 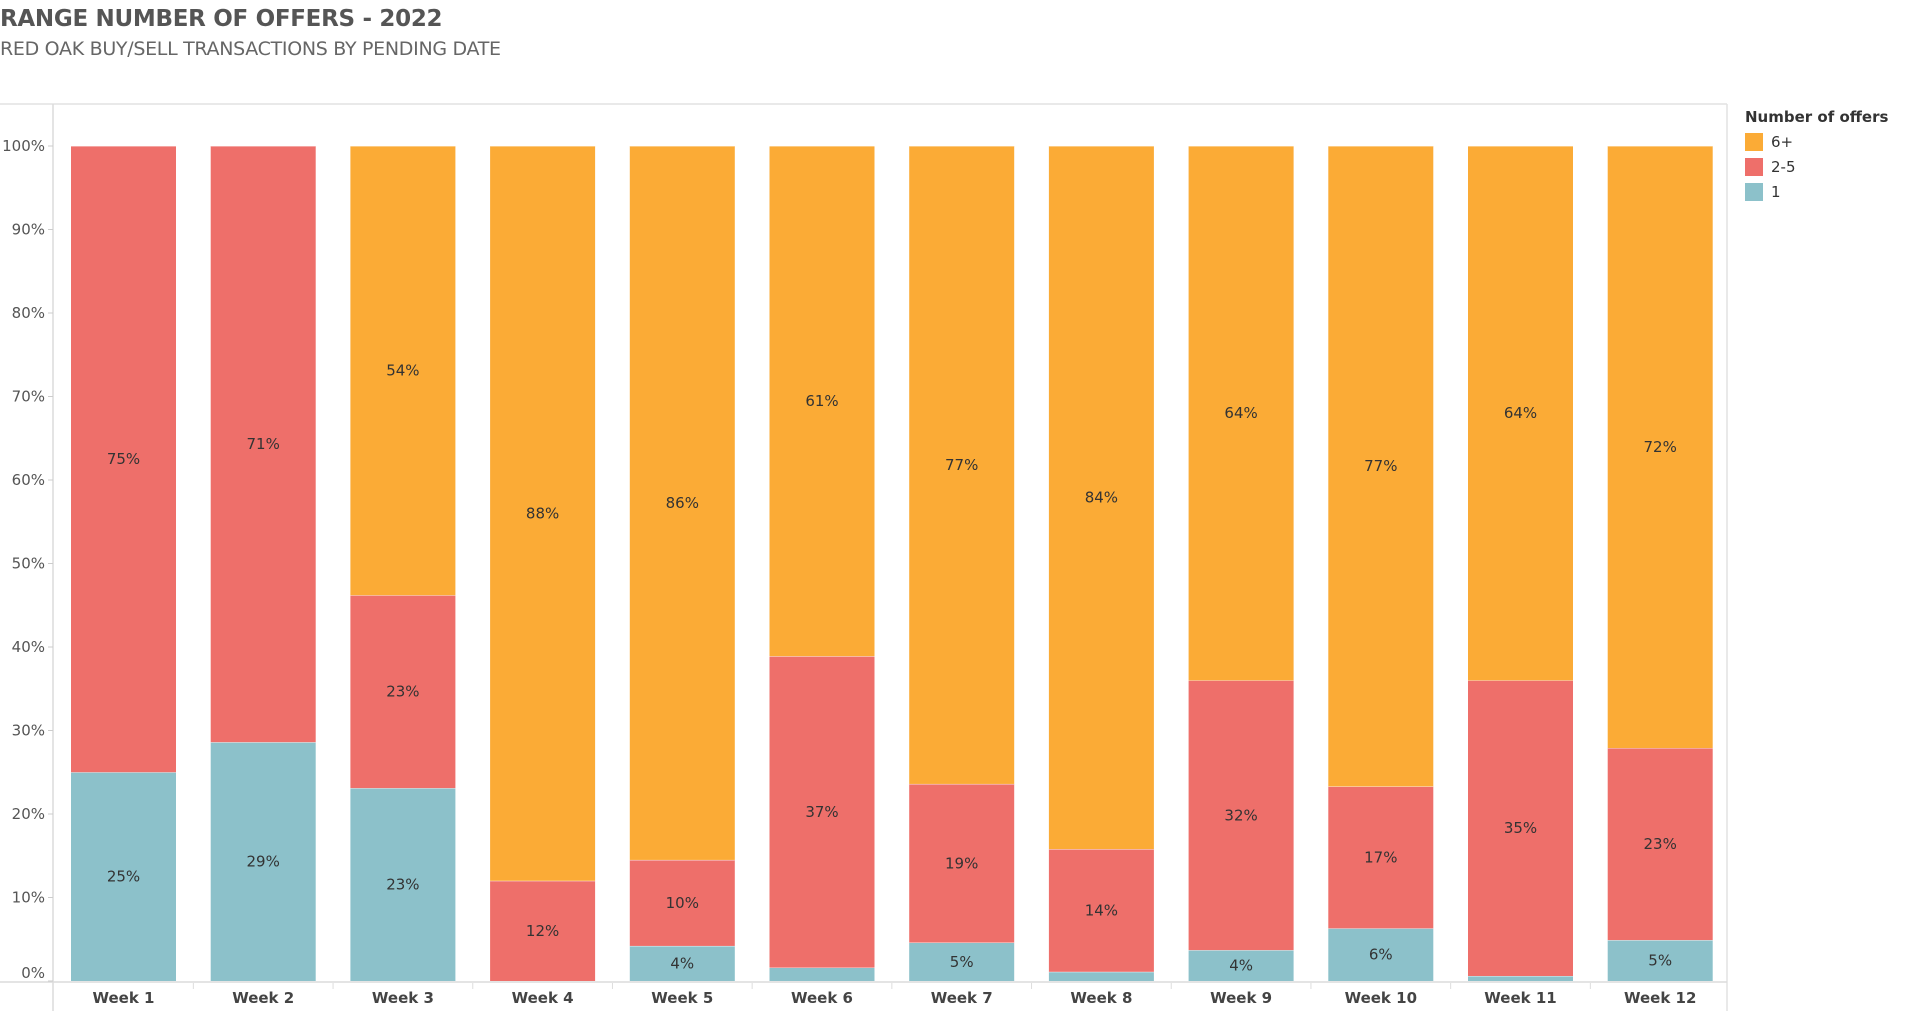 I want to click on legend-label-1: 1, so click(x=1776, y=191).